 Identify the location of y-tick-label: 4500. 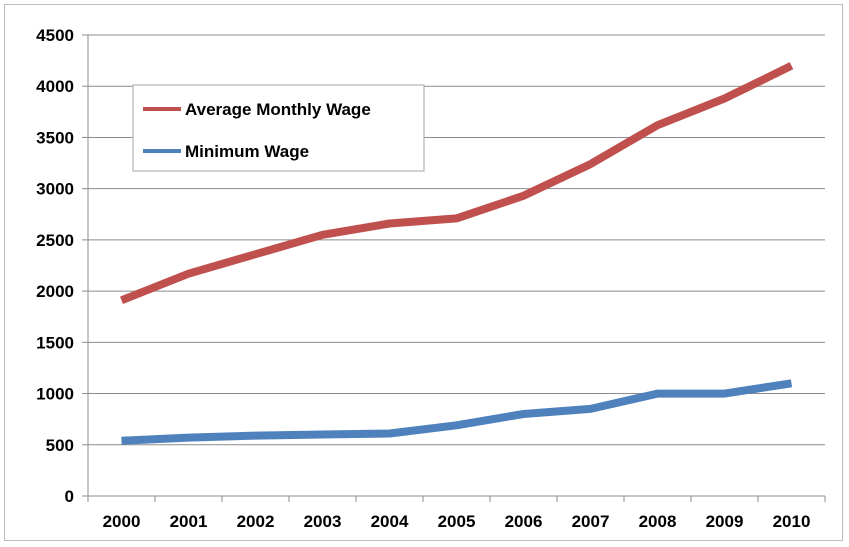
(55, 35).